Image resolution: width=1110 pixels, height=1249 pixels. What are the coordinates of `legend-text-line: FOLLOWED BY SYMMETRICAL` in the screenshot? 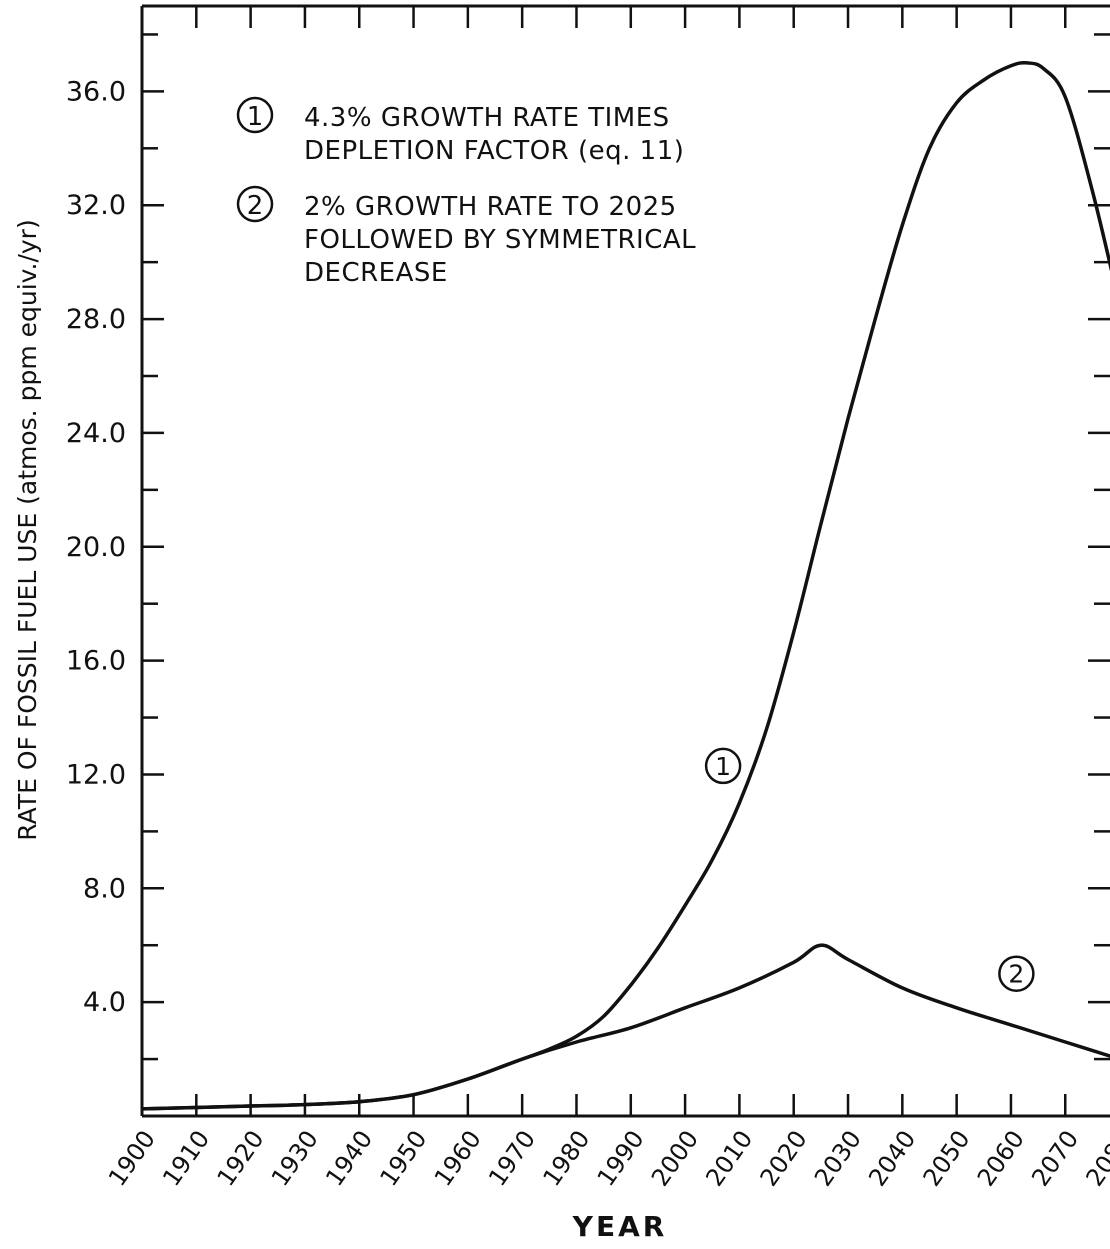 It's located at (500, 240).